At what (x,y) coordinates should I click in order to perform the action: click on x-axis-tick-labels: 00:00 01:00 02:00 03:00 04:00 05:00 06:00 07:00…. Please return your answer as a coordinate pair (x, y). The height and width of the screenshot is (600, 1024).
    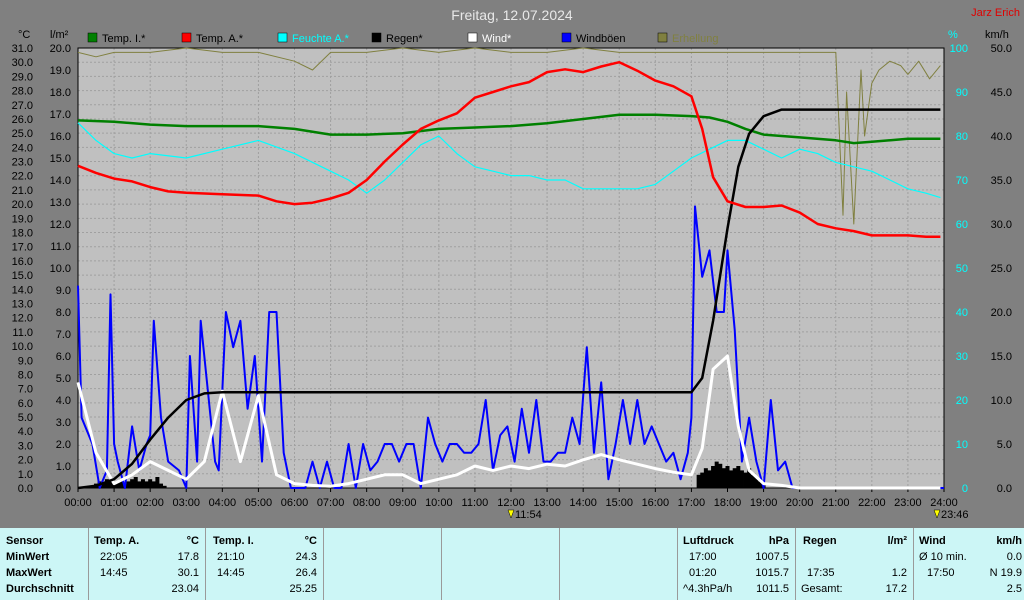
    Looking at the image, I should click on (511, 503).